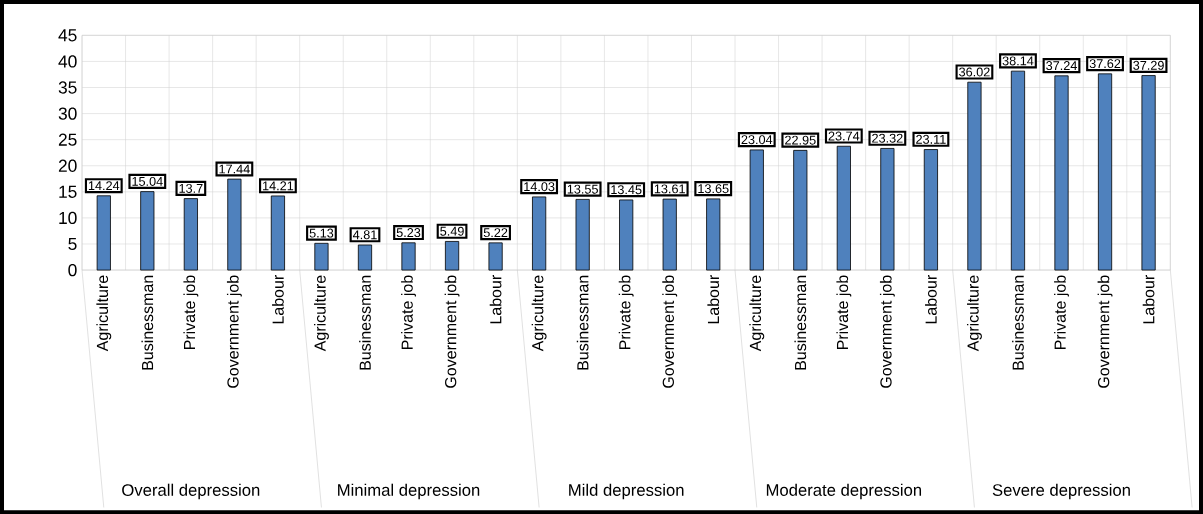 Image resolution: width=1203 pixels, height=514 pixels. I want to click on y-tick-label: 35, so click(67, 87).